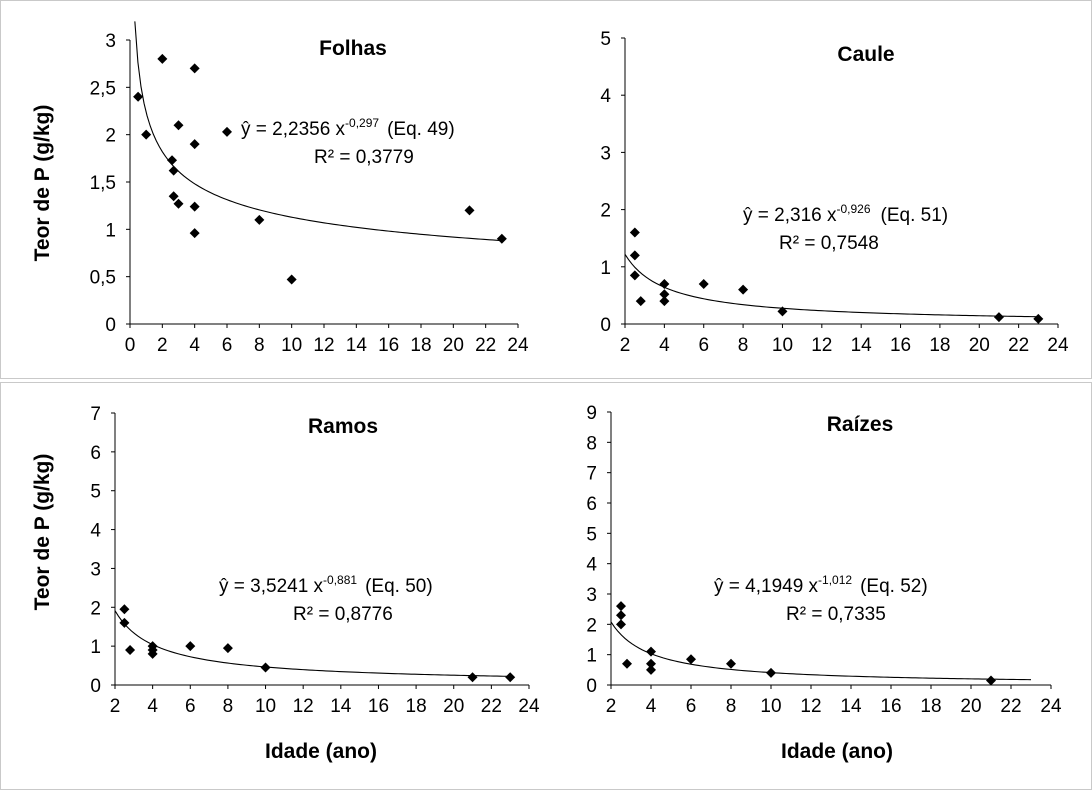 The width and height of the screenshot is (1092, 791). What do you see at coordinates (95, 608) in the screenshot?
I see `y-tick-label: 2` at bounding box center [95, 608].